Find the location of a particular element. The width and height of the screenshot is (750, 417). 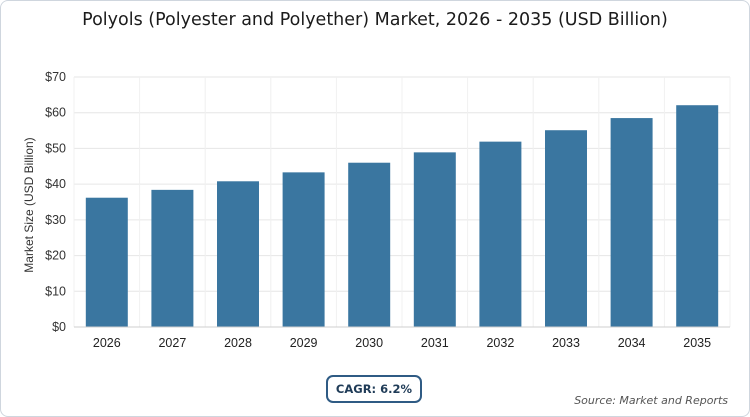

bar-2032 is located at coordinates (500, 234).